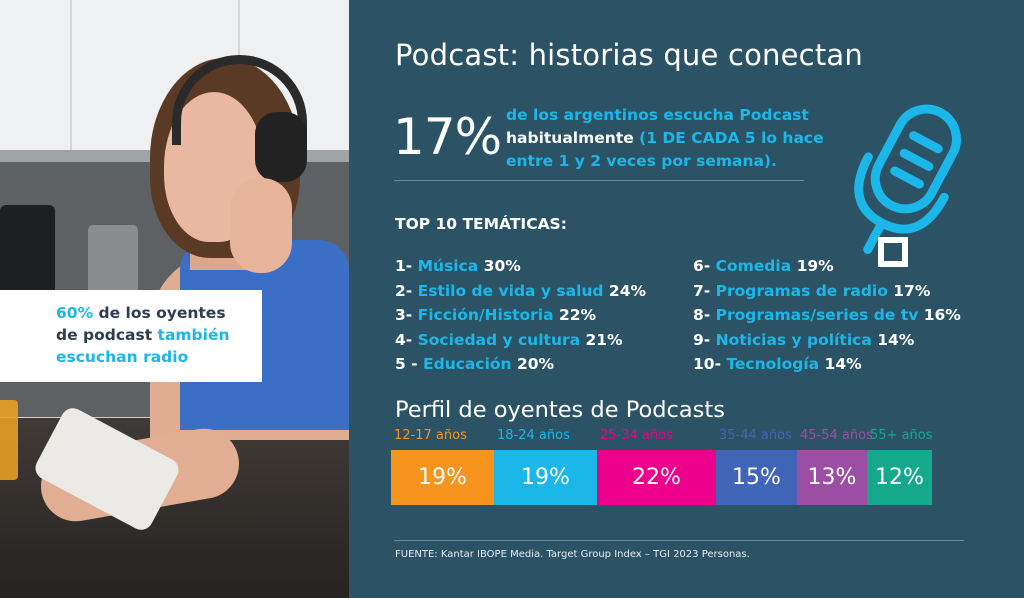 The image size is (1024, 598). Describe the element at coordinates (406, 266) in the screenshot. I see `theme-rank: 1-` at that location.